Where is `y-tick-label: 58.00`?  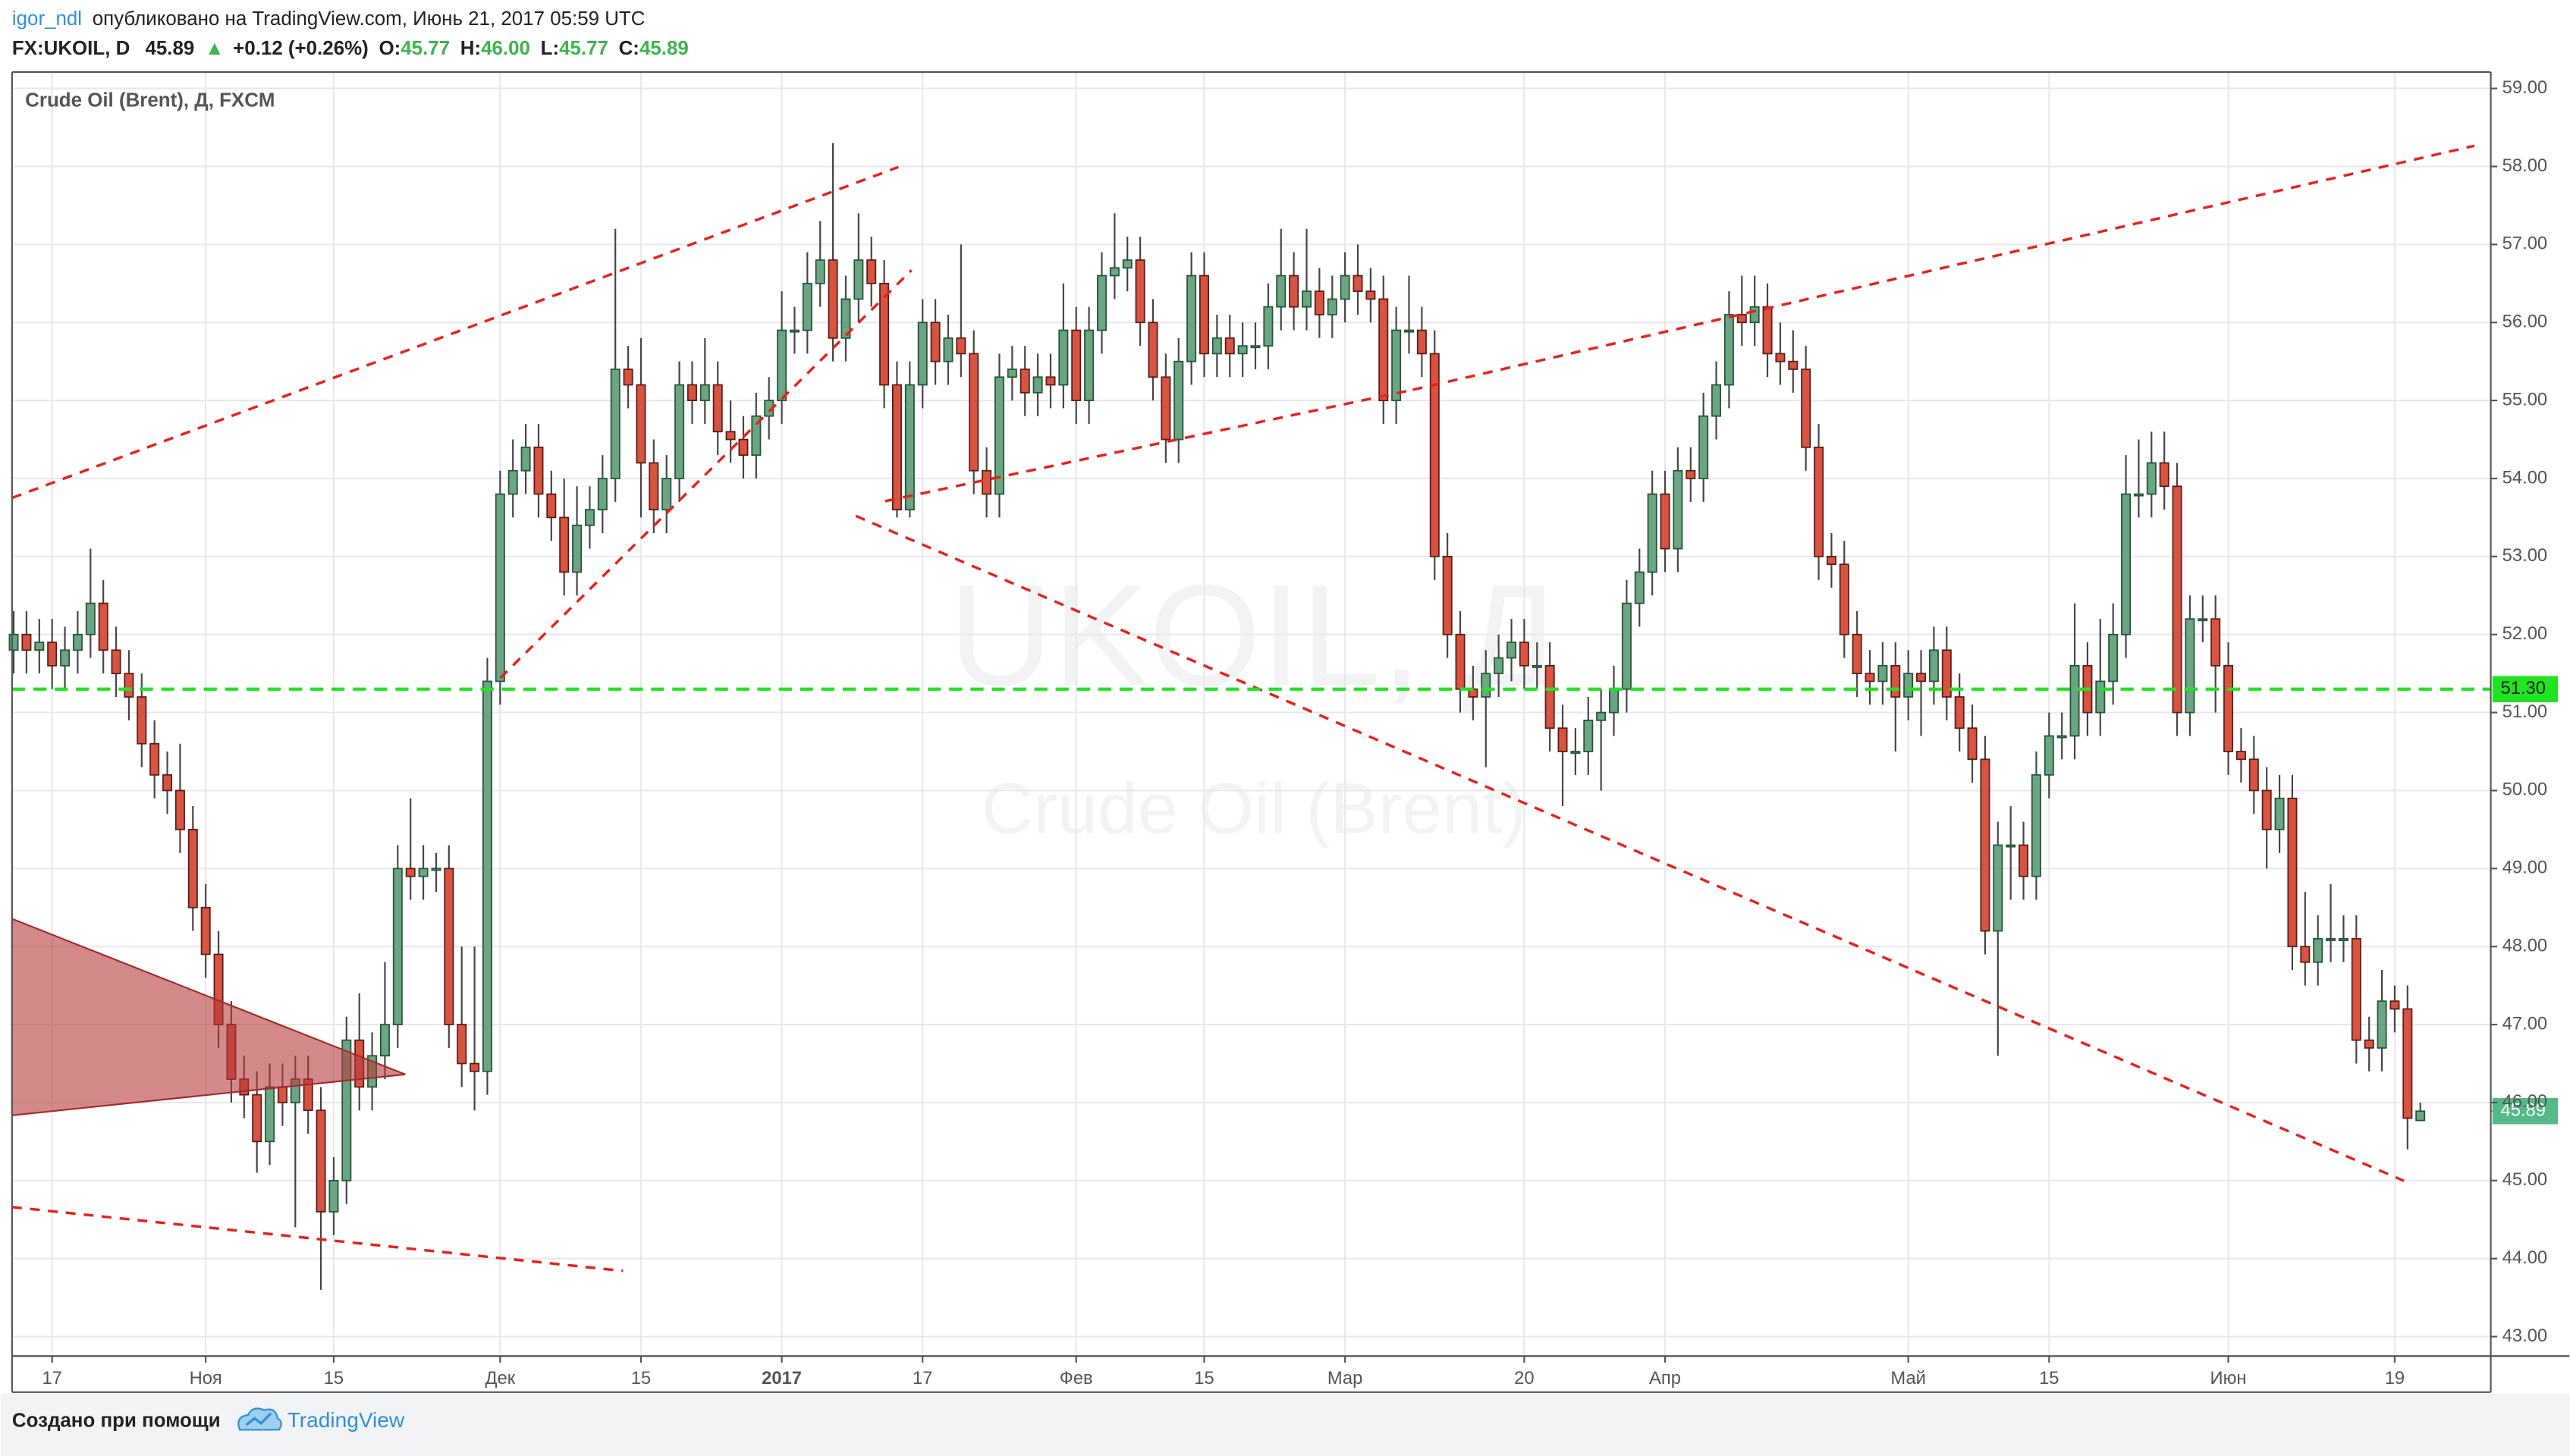 y-tick-label: 58.00 is located at coordinates (2524, 165).